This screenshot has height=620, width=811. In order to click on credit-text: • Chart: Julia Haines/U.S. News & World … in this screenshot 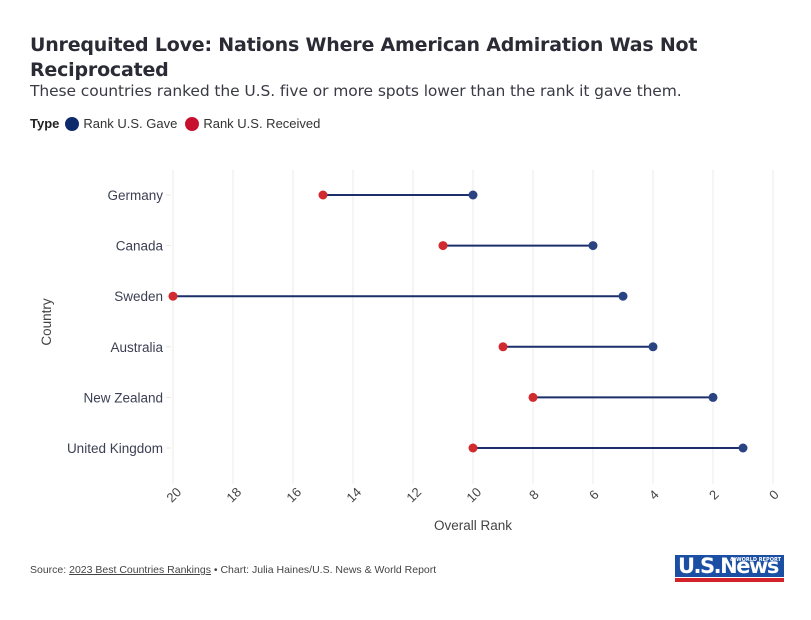, I will do `click(323, 570)`.